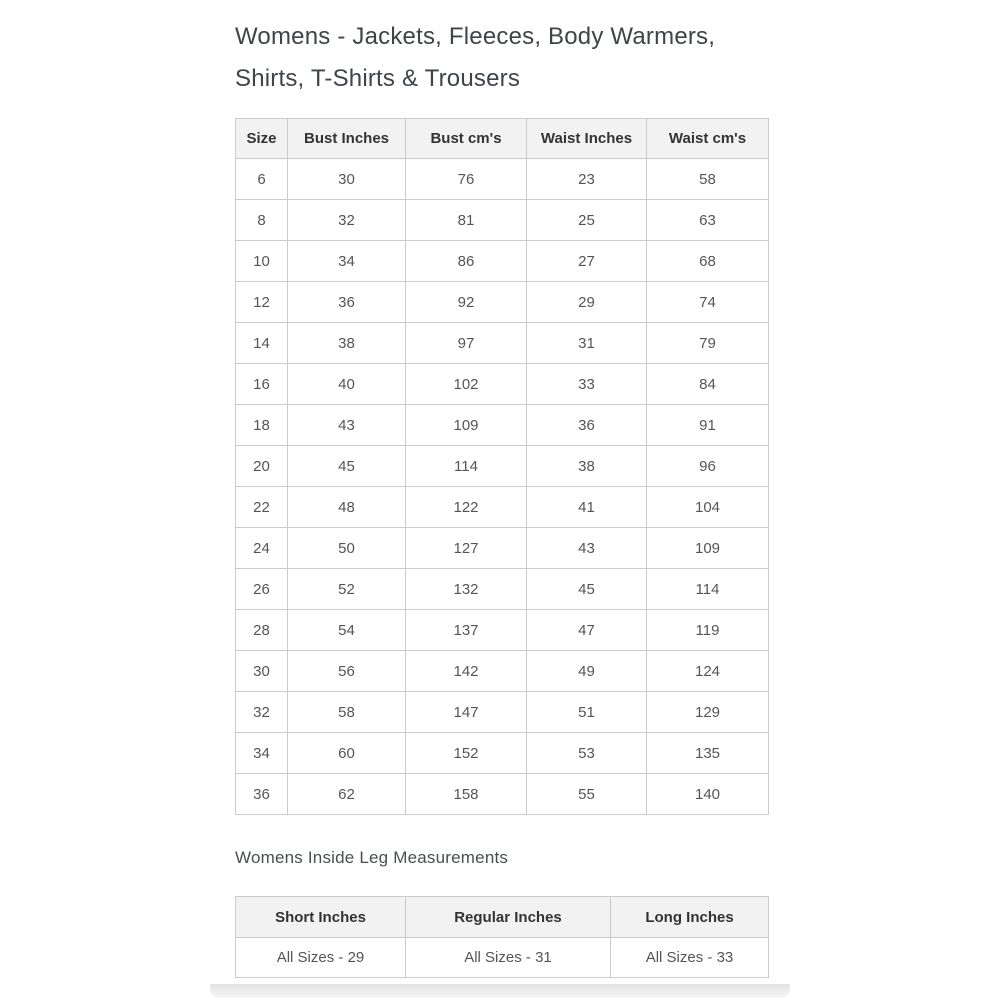  Describe the element at coordinates (261, 179) in the screenshot. I see `table-cell: 6` at that location.